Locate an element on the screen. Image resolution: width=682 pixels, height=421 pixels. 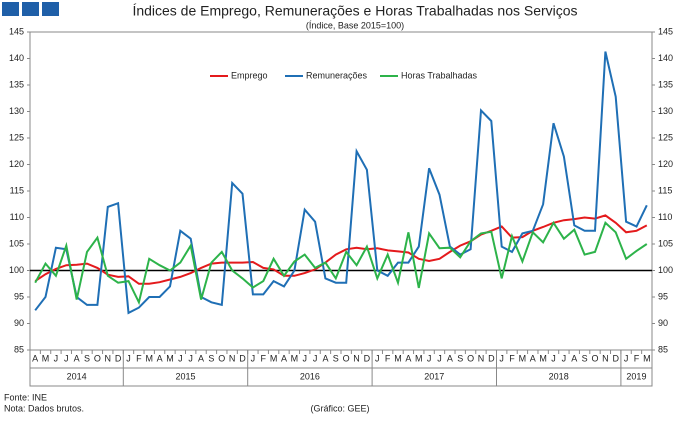
credit: (Gráfico: GEE) is located at coordinates (339, 408).